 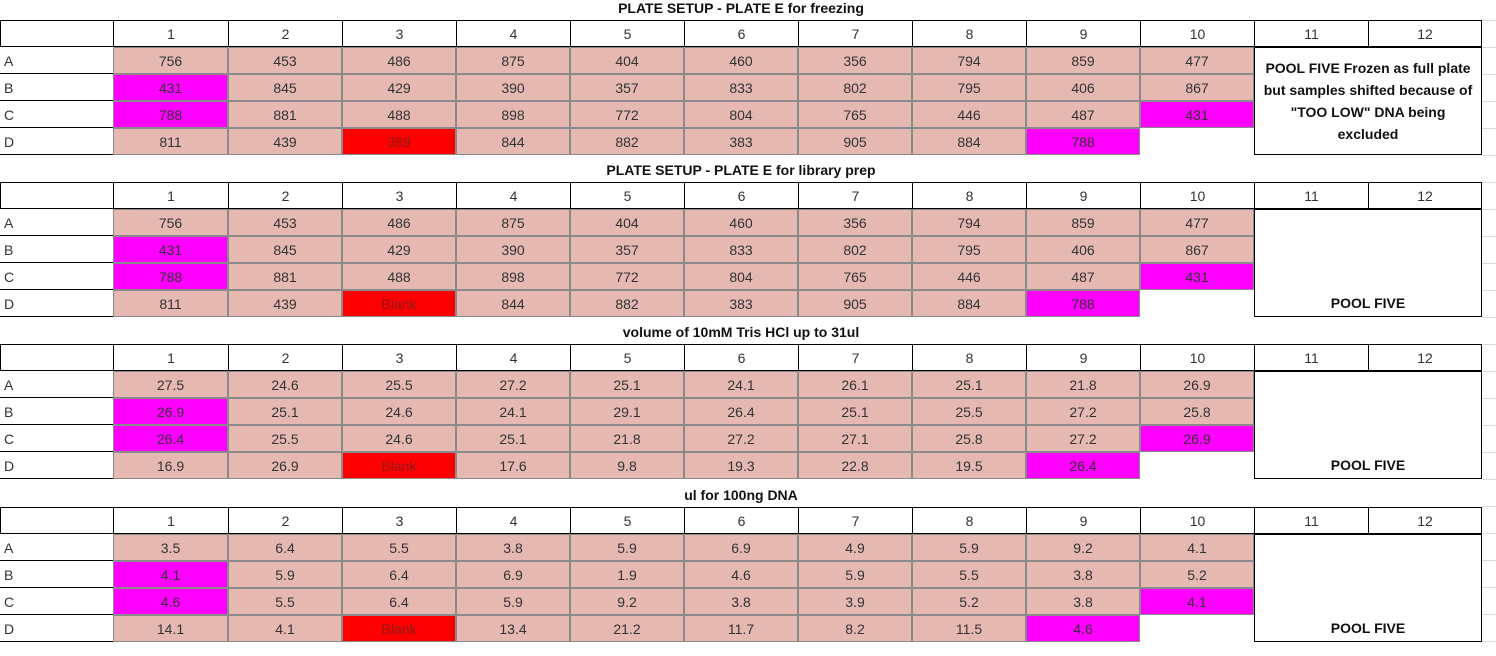 I want to click on data-cell: 859, so click(x=1083, y=222).